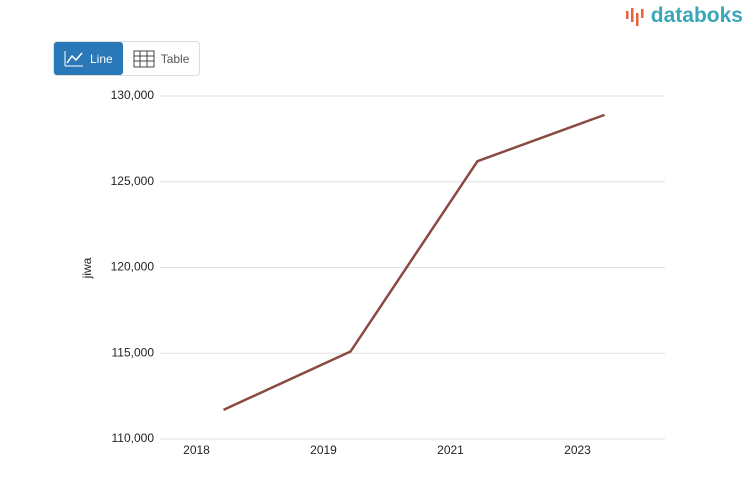  Describe the element at coordinates (101, 58) in the screenshot. I see `line-button-label: Line` at that location.